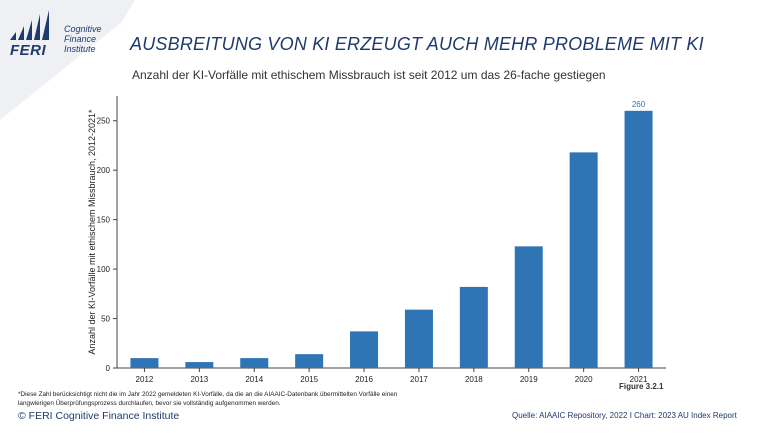 The height and width of the screenshot is (433, 770). Describe the element at coordinates (474, 379) in the screenshot. I see `x-tick-label: 2018` at that location.